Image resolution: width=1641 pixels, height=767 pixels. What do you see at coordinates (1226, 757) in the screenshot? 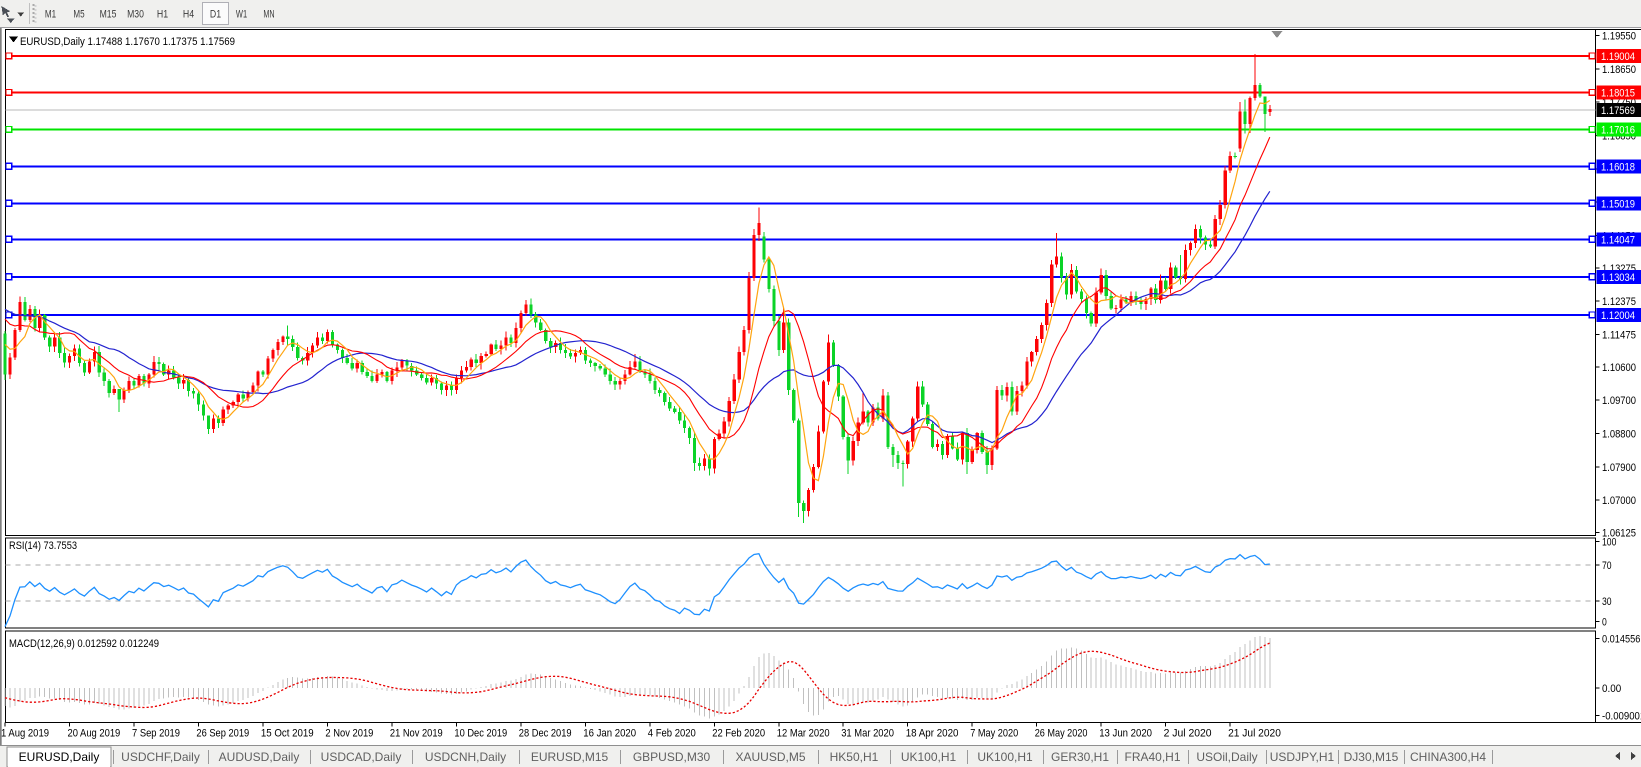
I see `svg-text: USOil,Daily` at bounding box center [1226, 757].